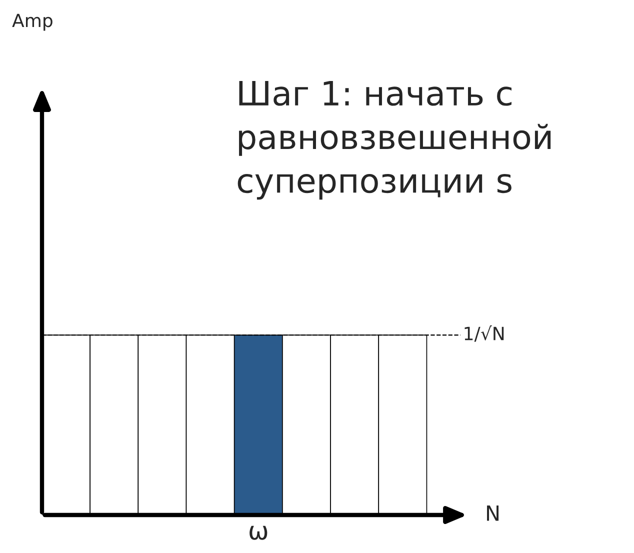 The image size is (634, 553). Describe the element at coordinates (32, 22) in the screenshot. I see `text: Amp` at that location.